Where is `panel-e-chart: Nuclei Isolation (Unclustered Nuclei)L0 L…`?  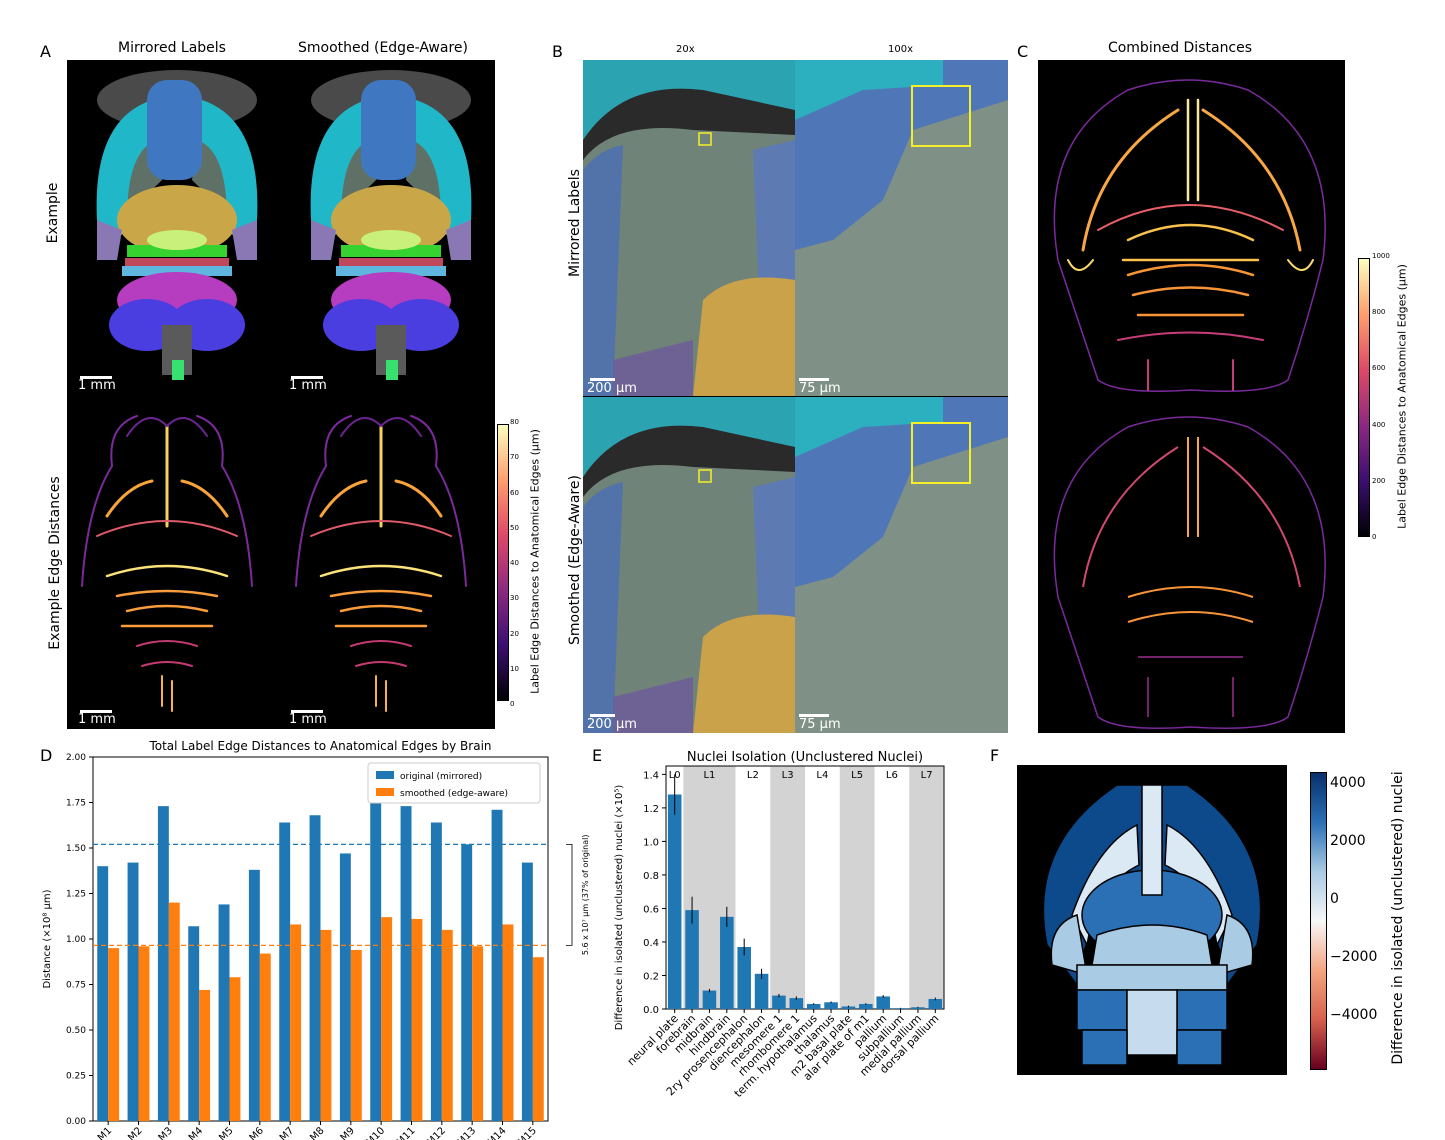
panel-e-chart: Nuclei Isolation (Unclustered Nuclei)L0 L… is located at coordinates (779, 925).